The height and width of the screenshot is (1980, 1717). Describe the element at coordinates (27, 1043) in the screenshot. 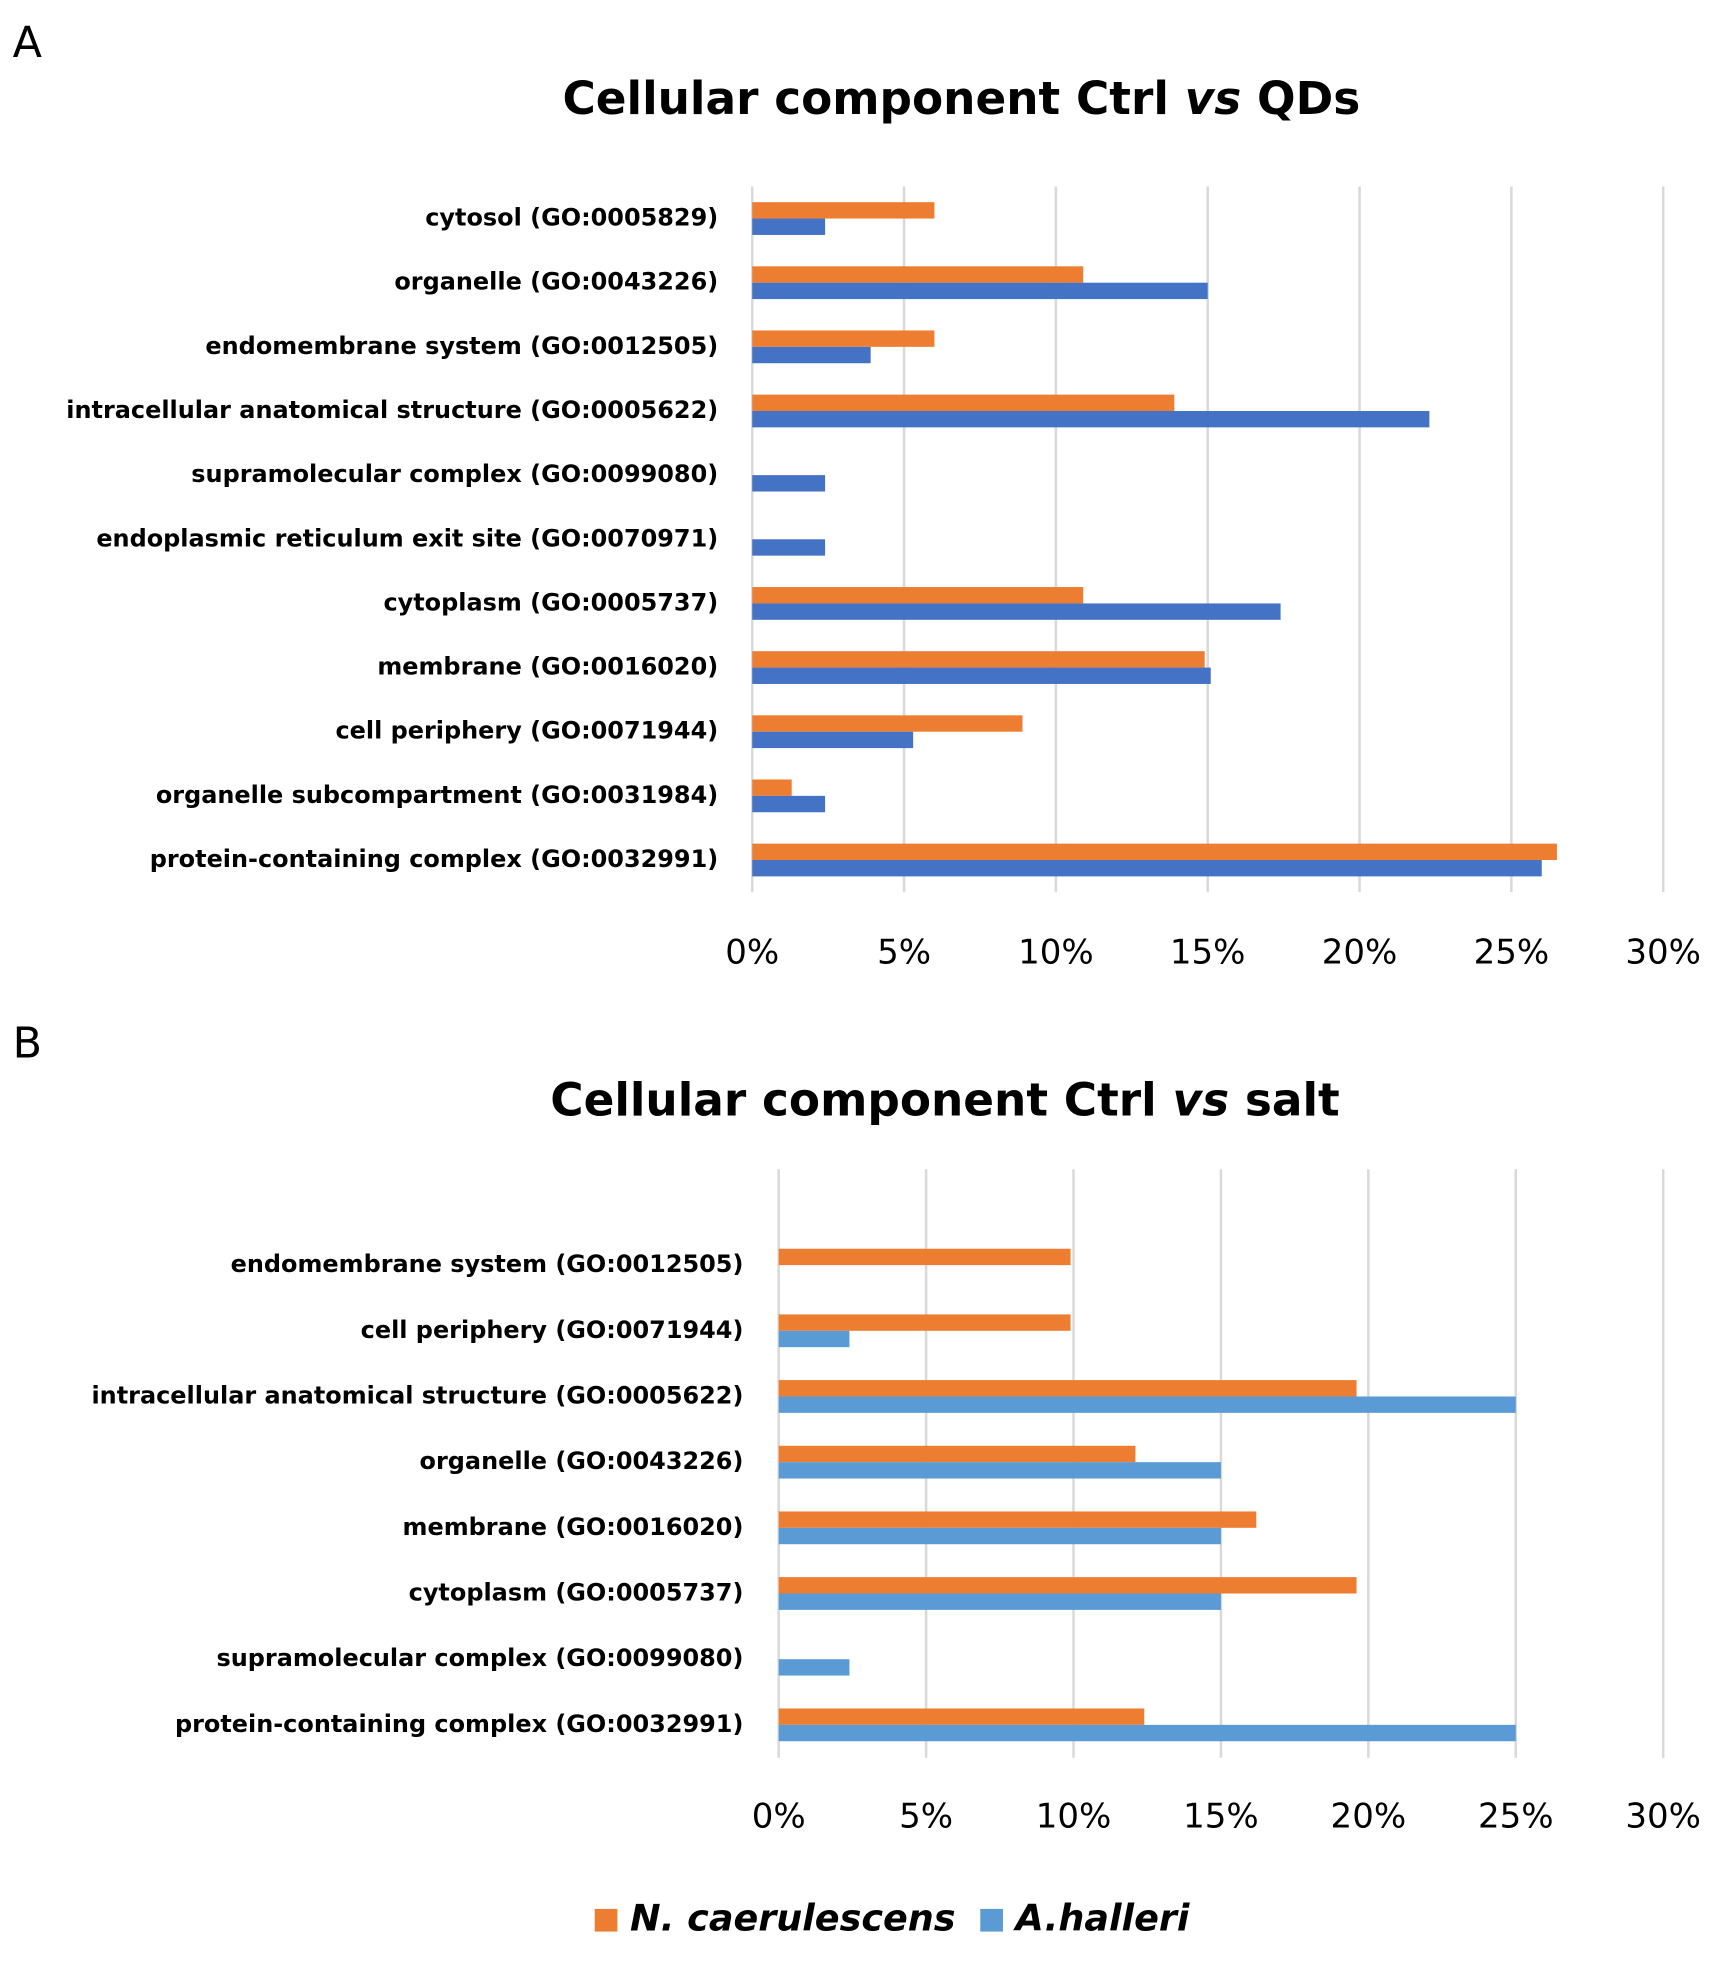

I see `panel-label: B` at that location.